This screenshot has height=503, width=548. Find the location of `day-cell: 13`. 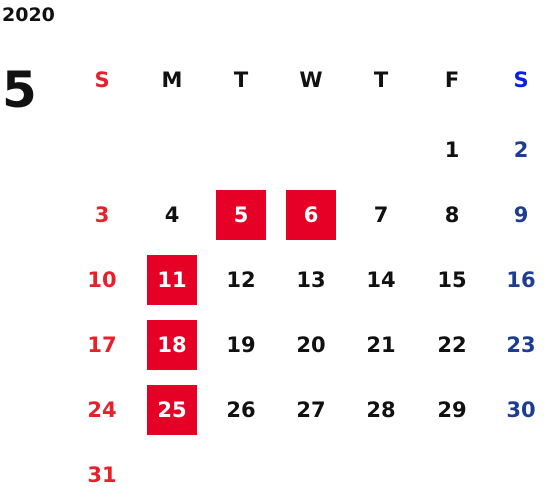

day-cell: 13 is located at coordinates (311, 280).